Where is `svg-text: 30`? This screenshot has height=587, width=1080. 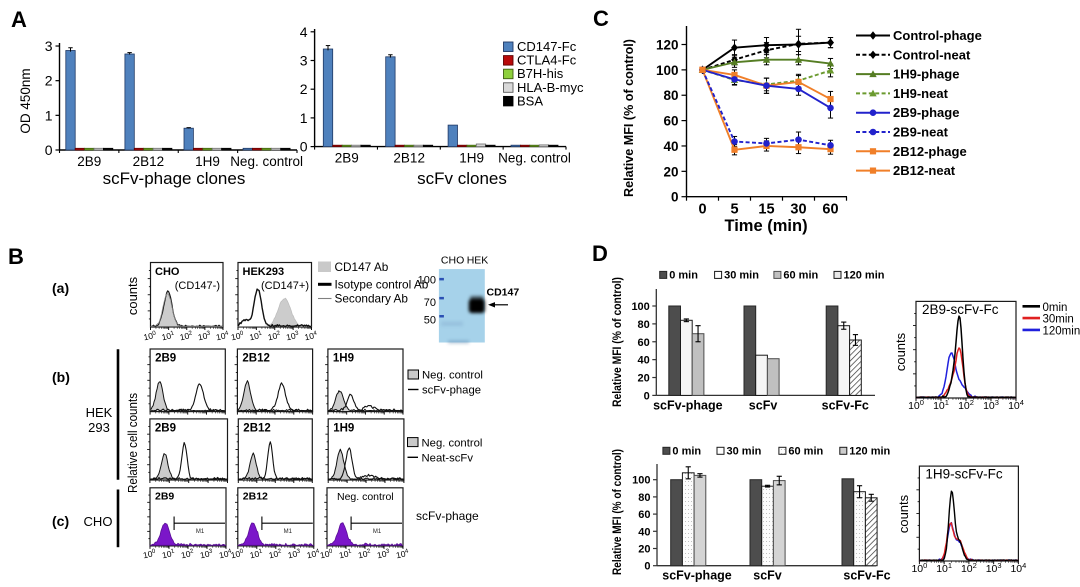
svg-text: 30 is located at coordinates (798, 210).